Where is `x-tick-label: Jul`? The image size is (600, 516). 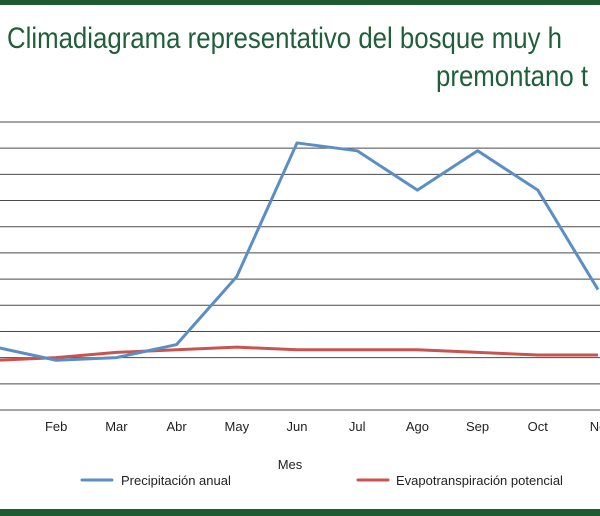 x-tick-label: Jul is located at coordinates (357, 426).